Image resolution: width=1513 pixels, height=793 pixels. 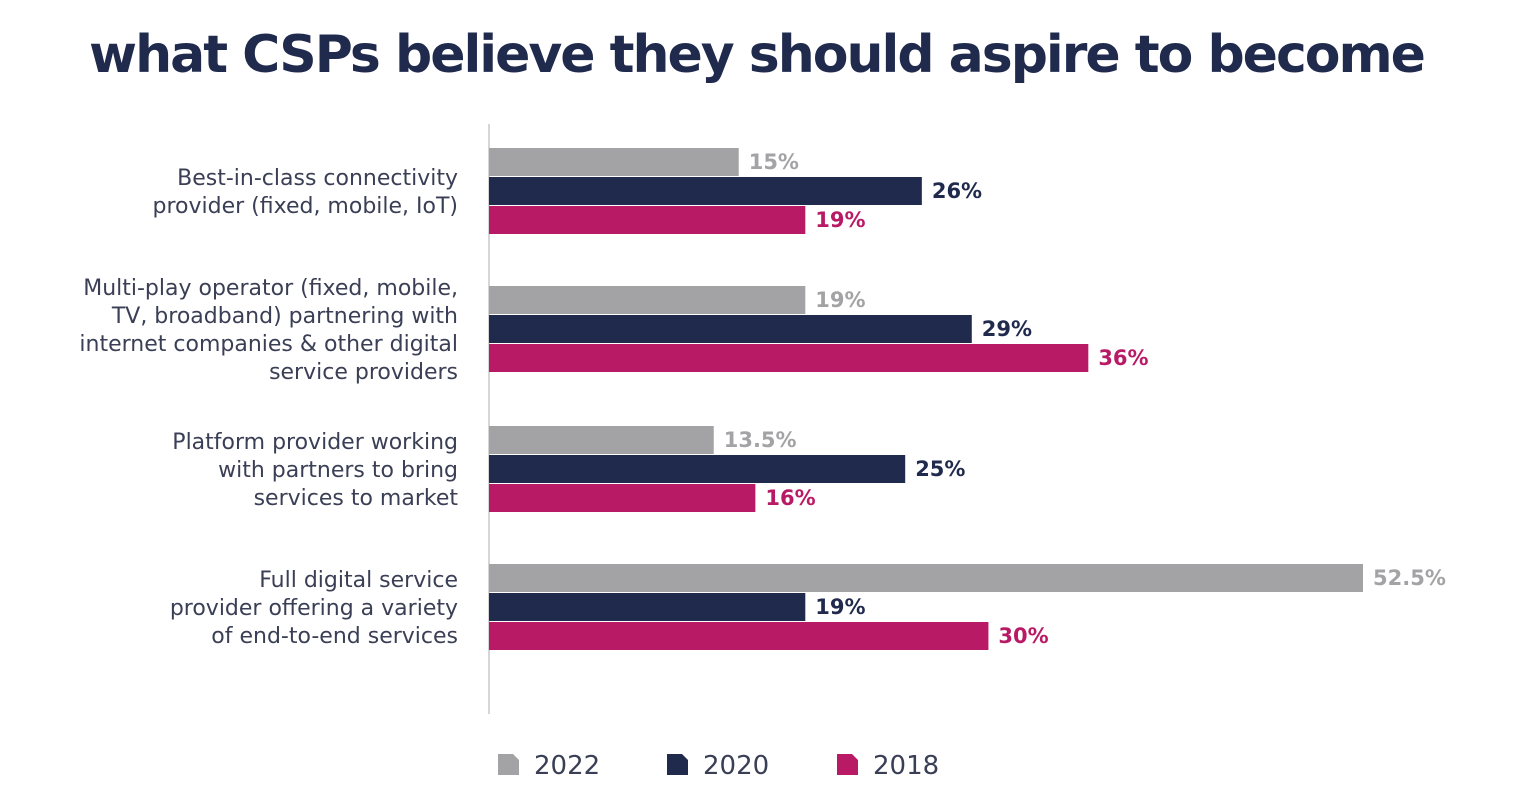 What do you see at coordinates (1409, 578) in the screenshot?
I see `data-label-2022: 52.5%` at bounding box center [1409, 578].